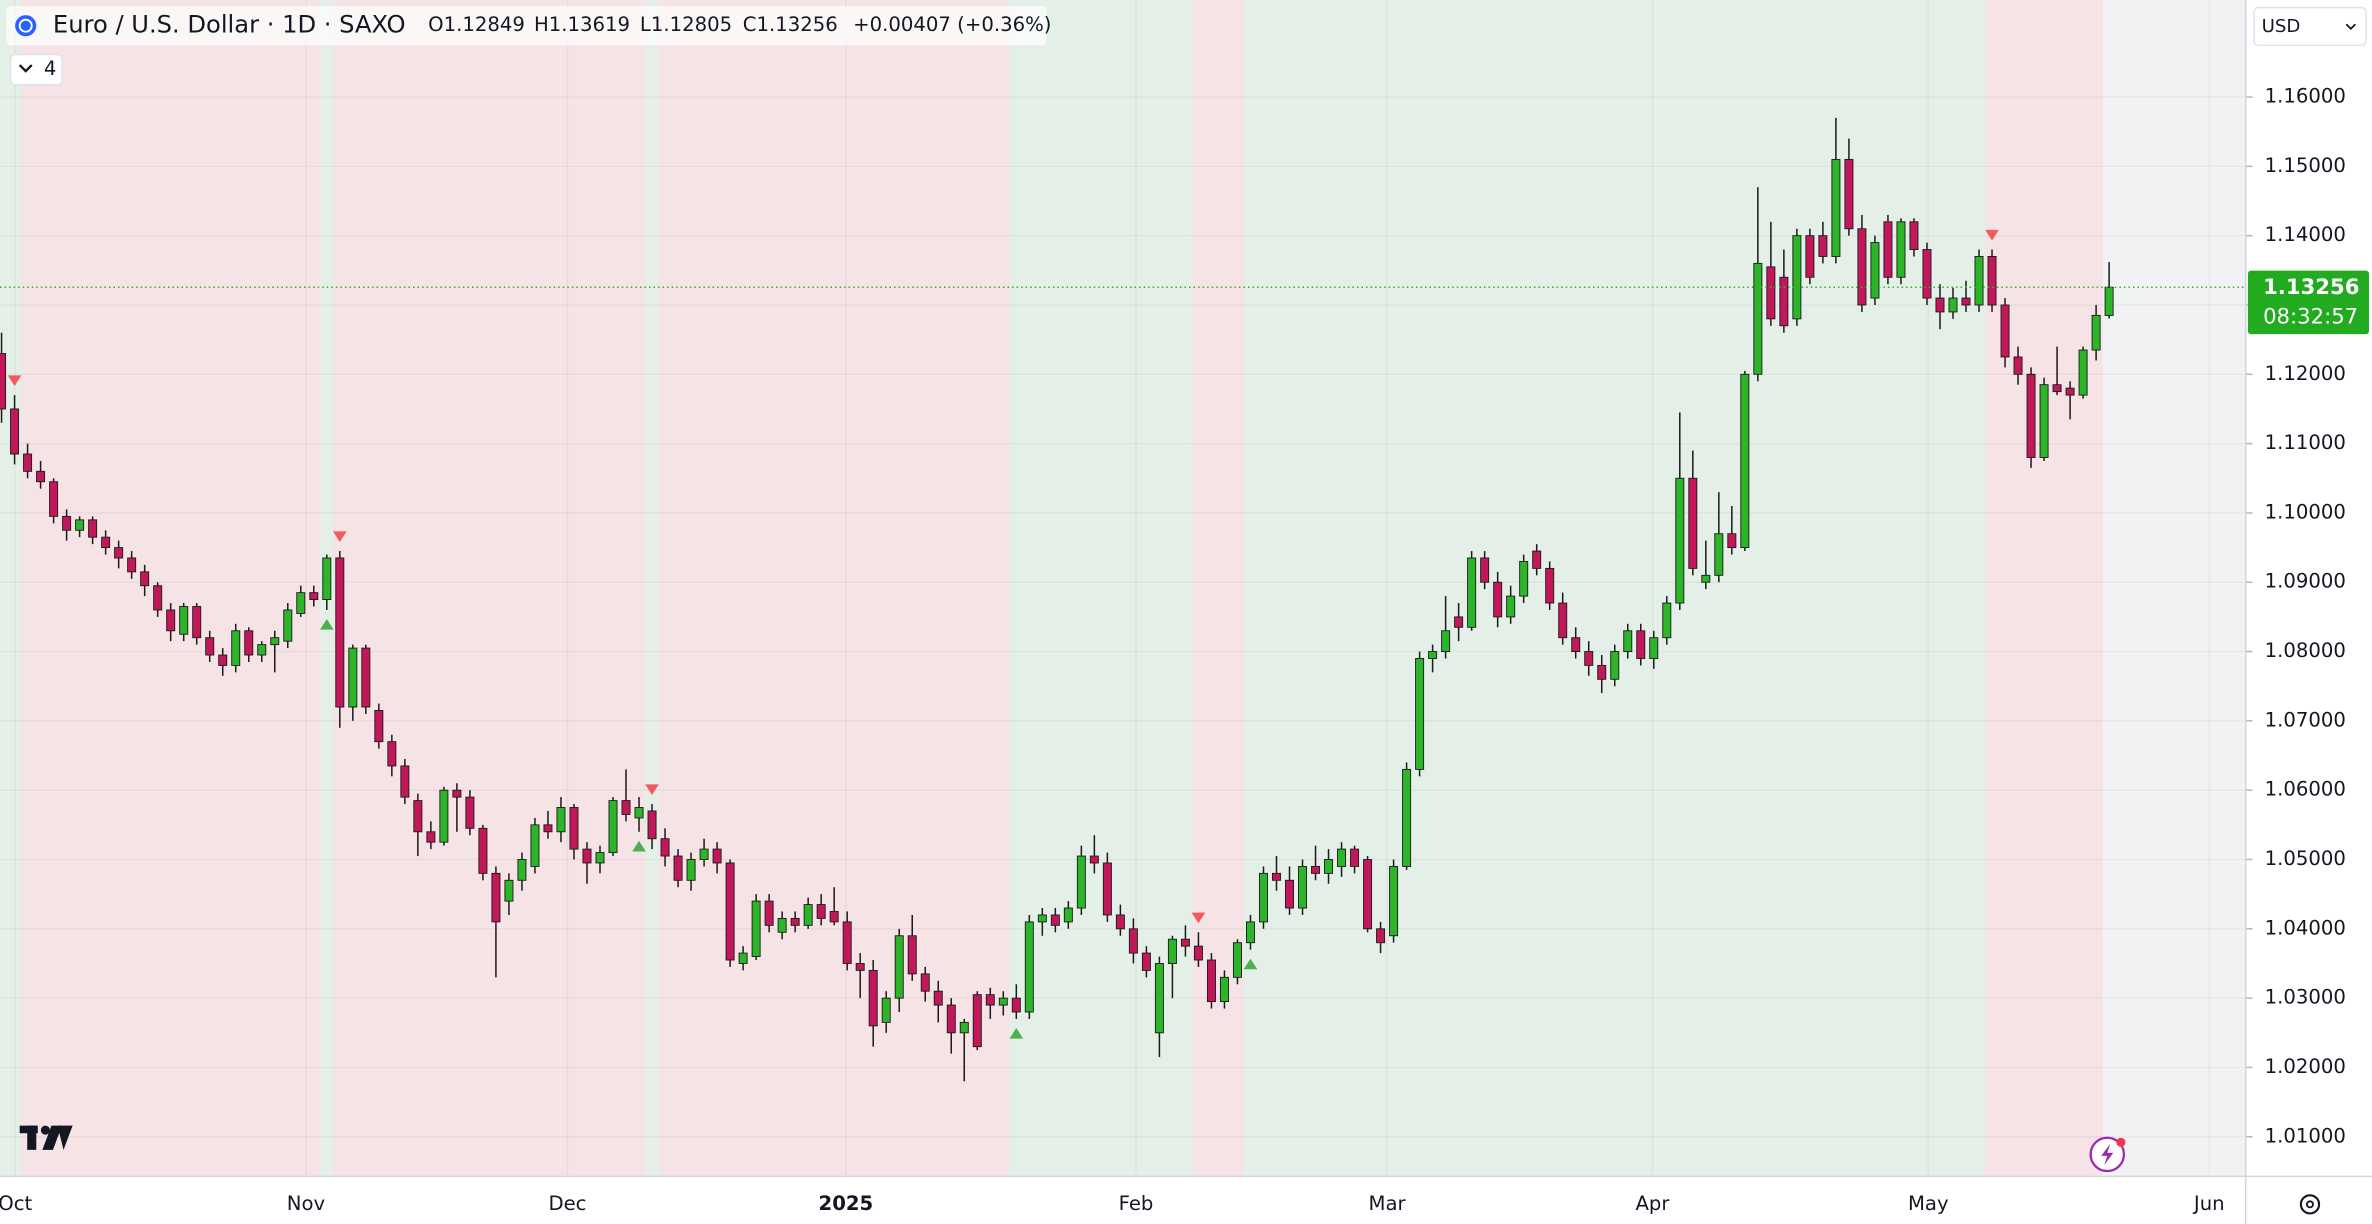  I want to click on x-tick-label: Oct, so click(16, 1203).